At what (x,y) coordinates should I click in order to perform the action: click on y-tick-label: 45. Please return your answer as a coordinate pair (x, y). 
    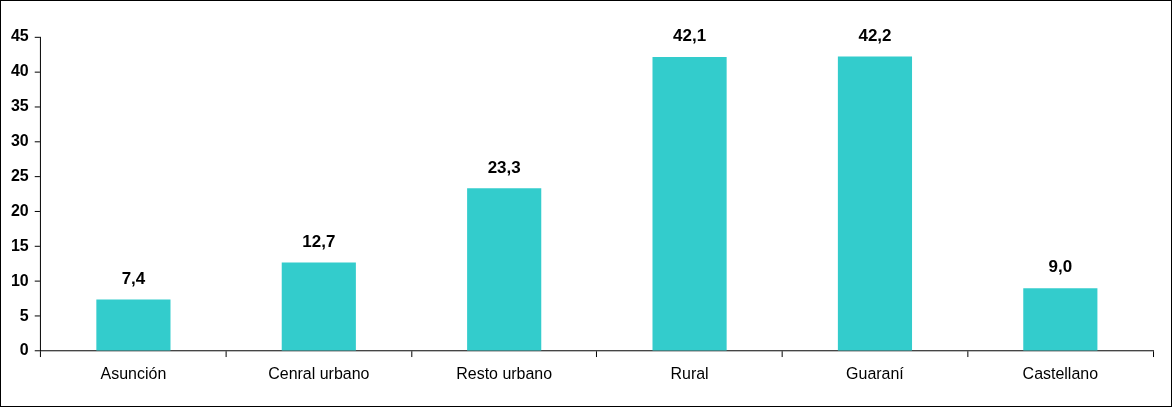
    Looking at the image, I should click on (19, 36).